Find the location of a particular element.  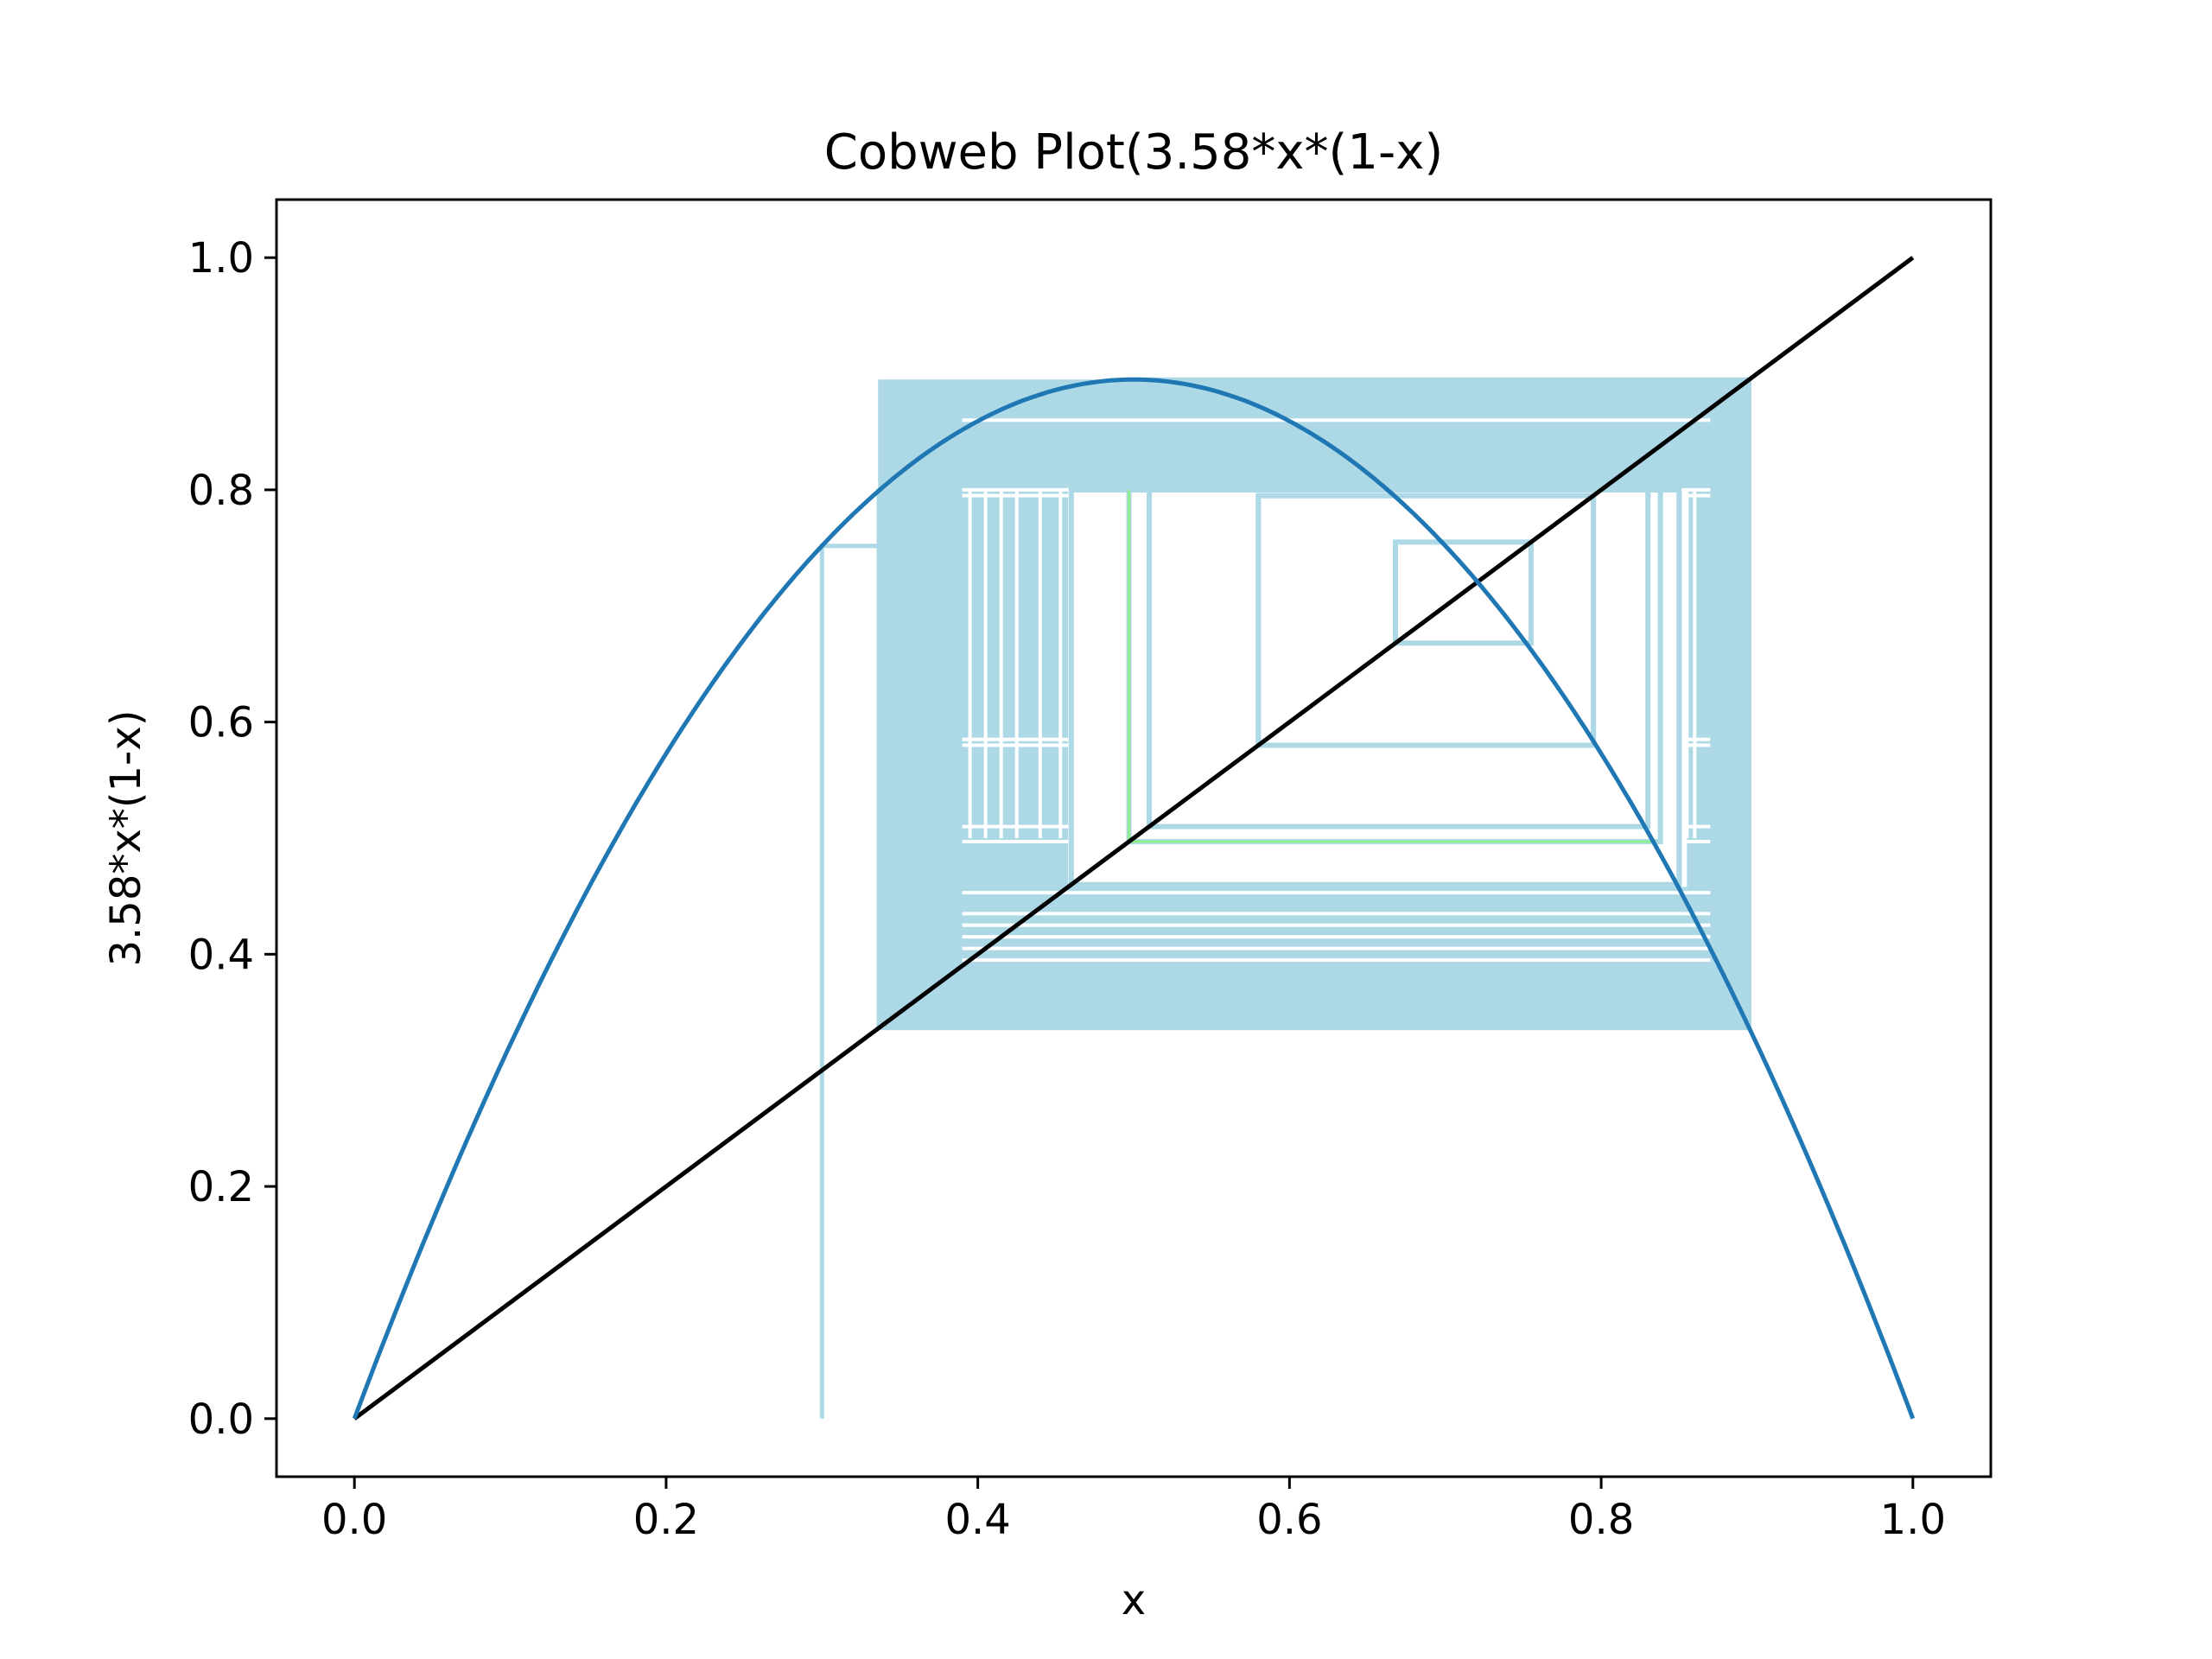

y-axis-label: 3.58*x*(1-x) is located at coordinates (126, 838).